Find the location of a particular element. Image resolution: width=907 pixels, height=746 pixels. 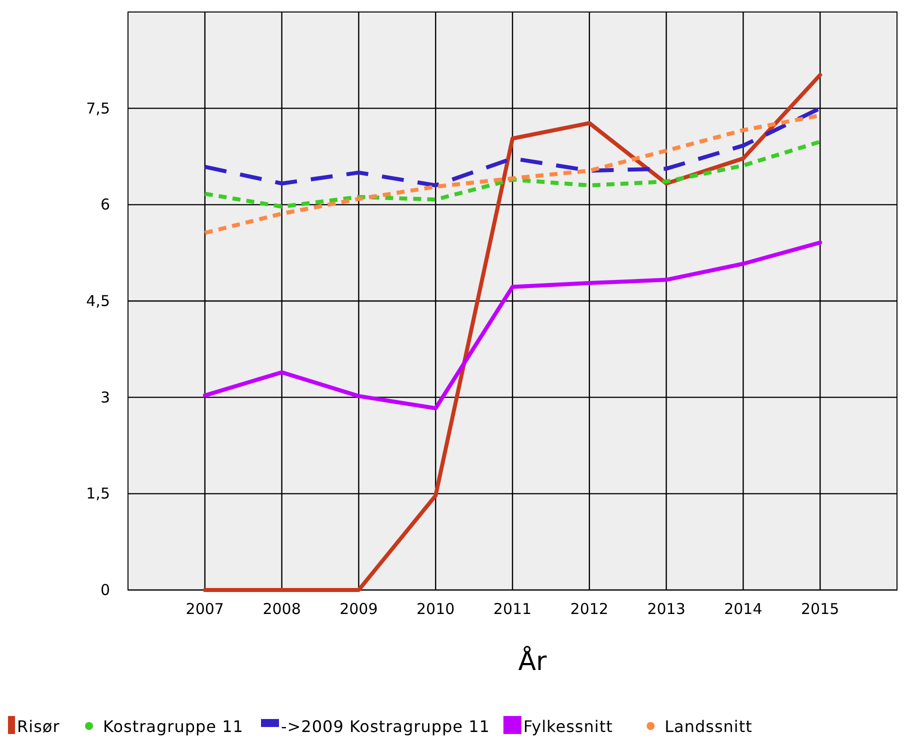

x-axis-title: År is located at coordinates (533, 661).